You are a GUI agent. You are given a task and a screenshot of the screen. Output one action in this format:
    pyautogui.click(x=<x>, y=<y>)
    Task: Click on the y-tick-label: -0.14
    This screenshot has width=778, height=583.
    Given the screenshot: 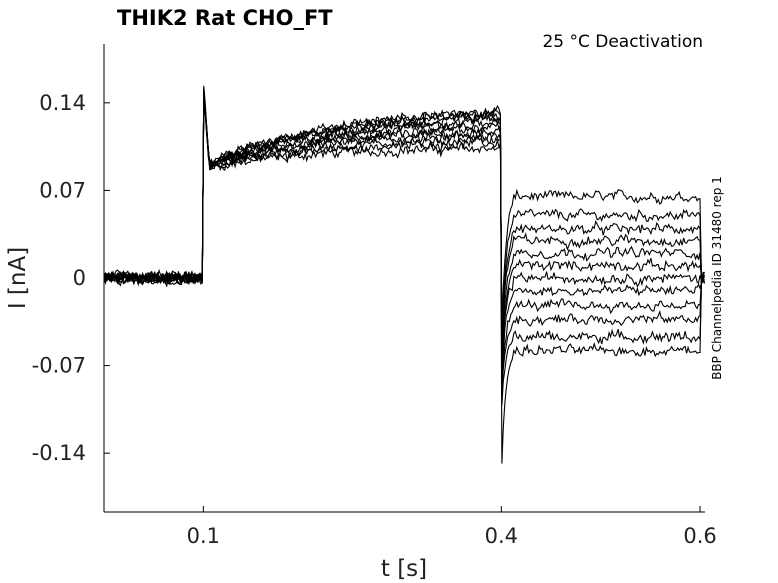 What is the action you would take?
    pyautogui.click(x=59, y=453)
    